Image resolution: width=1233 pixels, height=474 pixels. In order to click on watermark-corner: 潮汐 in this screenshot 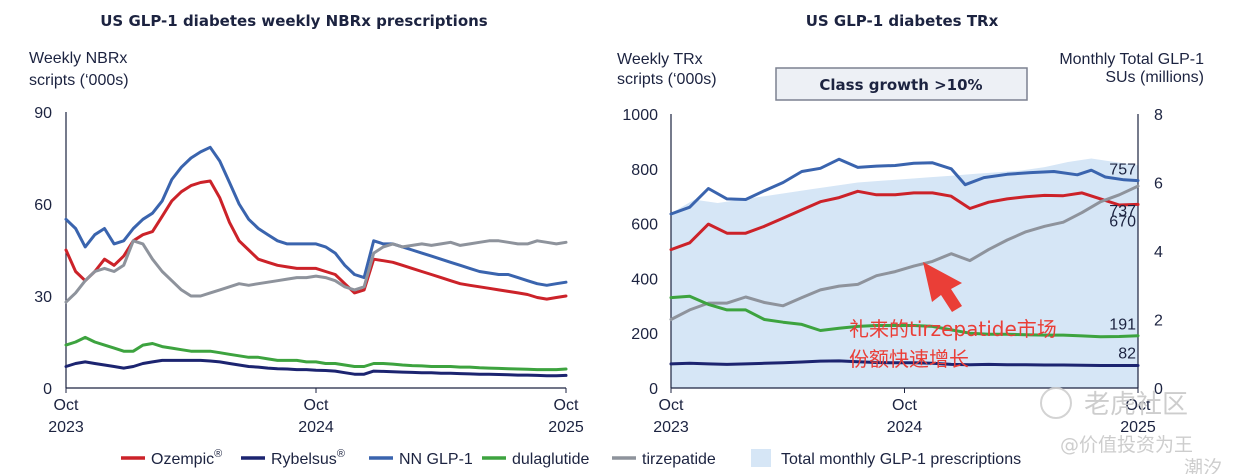, I will do `click(1203, 465)`.